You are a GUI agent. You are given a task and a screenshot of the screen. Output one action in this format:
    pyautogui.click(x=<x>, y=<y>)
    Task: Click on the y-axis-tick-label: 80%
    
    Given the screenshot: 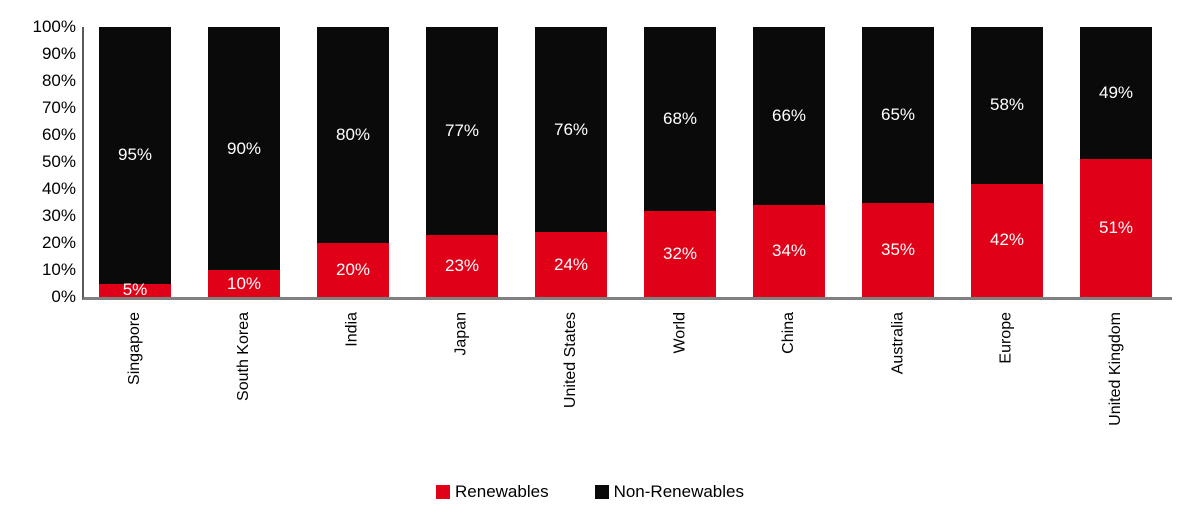 What is the action you would take?
    pyautogui.click(x=58, y=80)
    